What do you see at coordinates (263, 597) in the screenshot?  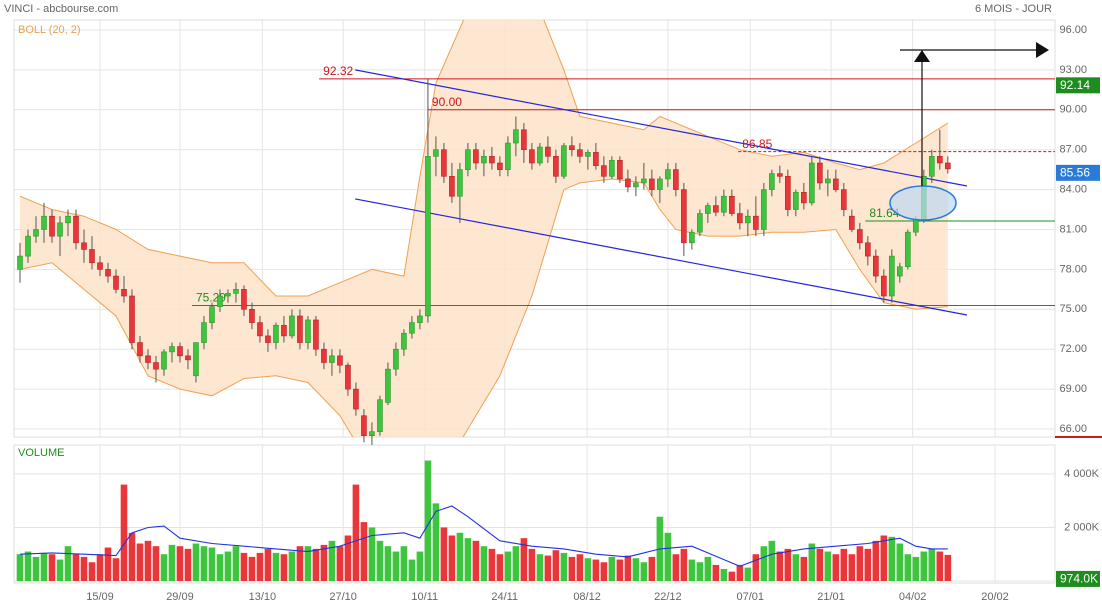 I see `x-tick-label: 13/10` at bounding box center [263, 597].